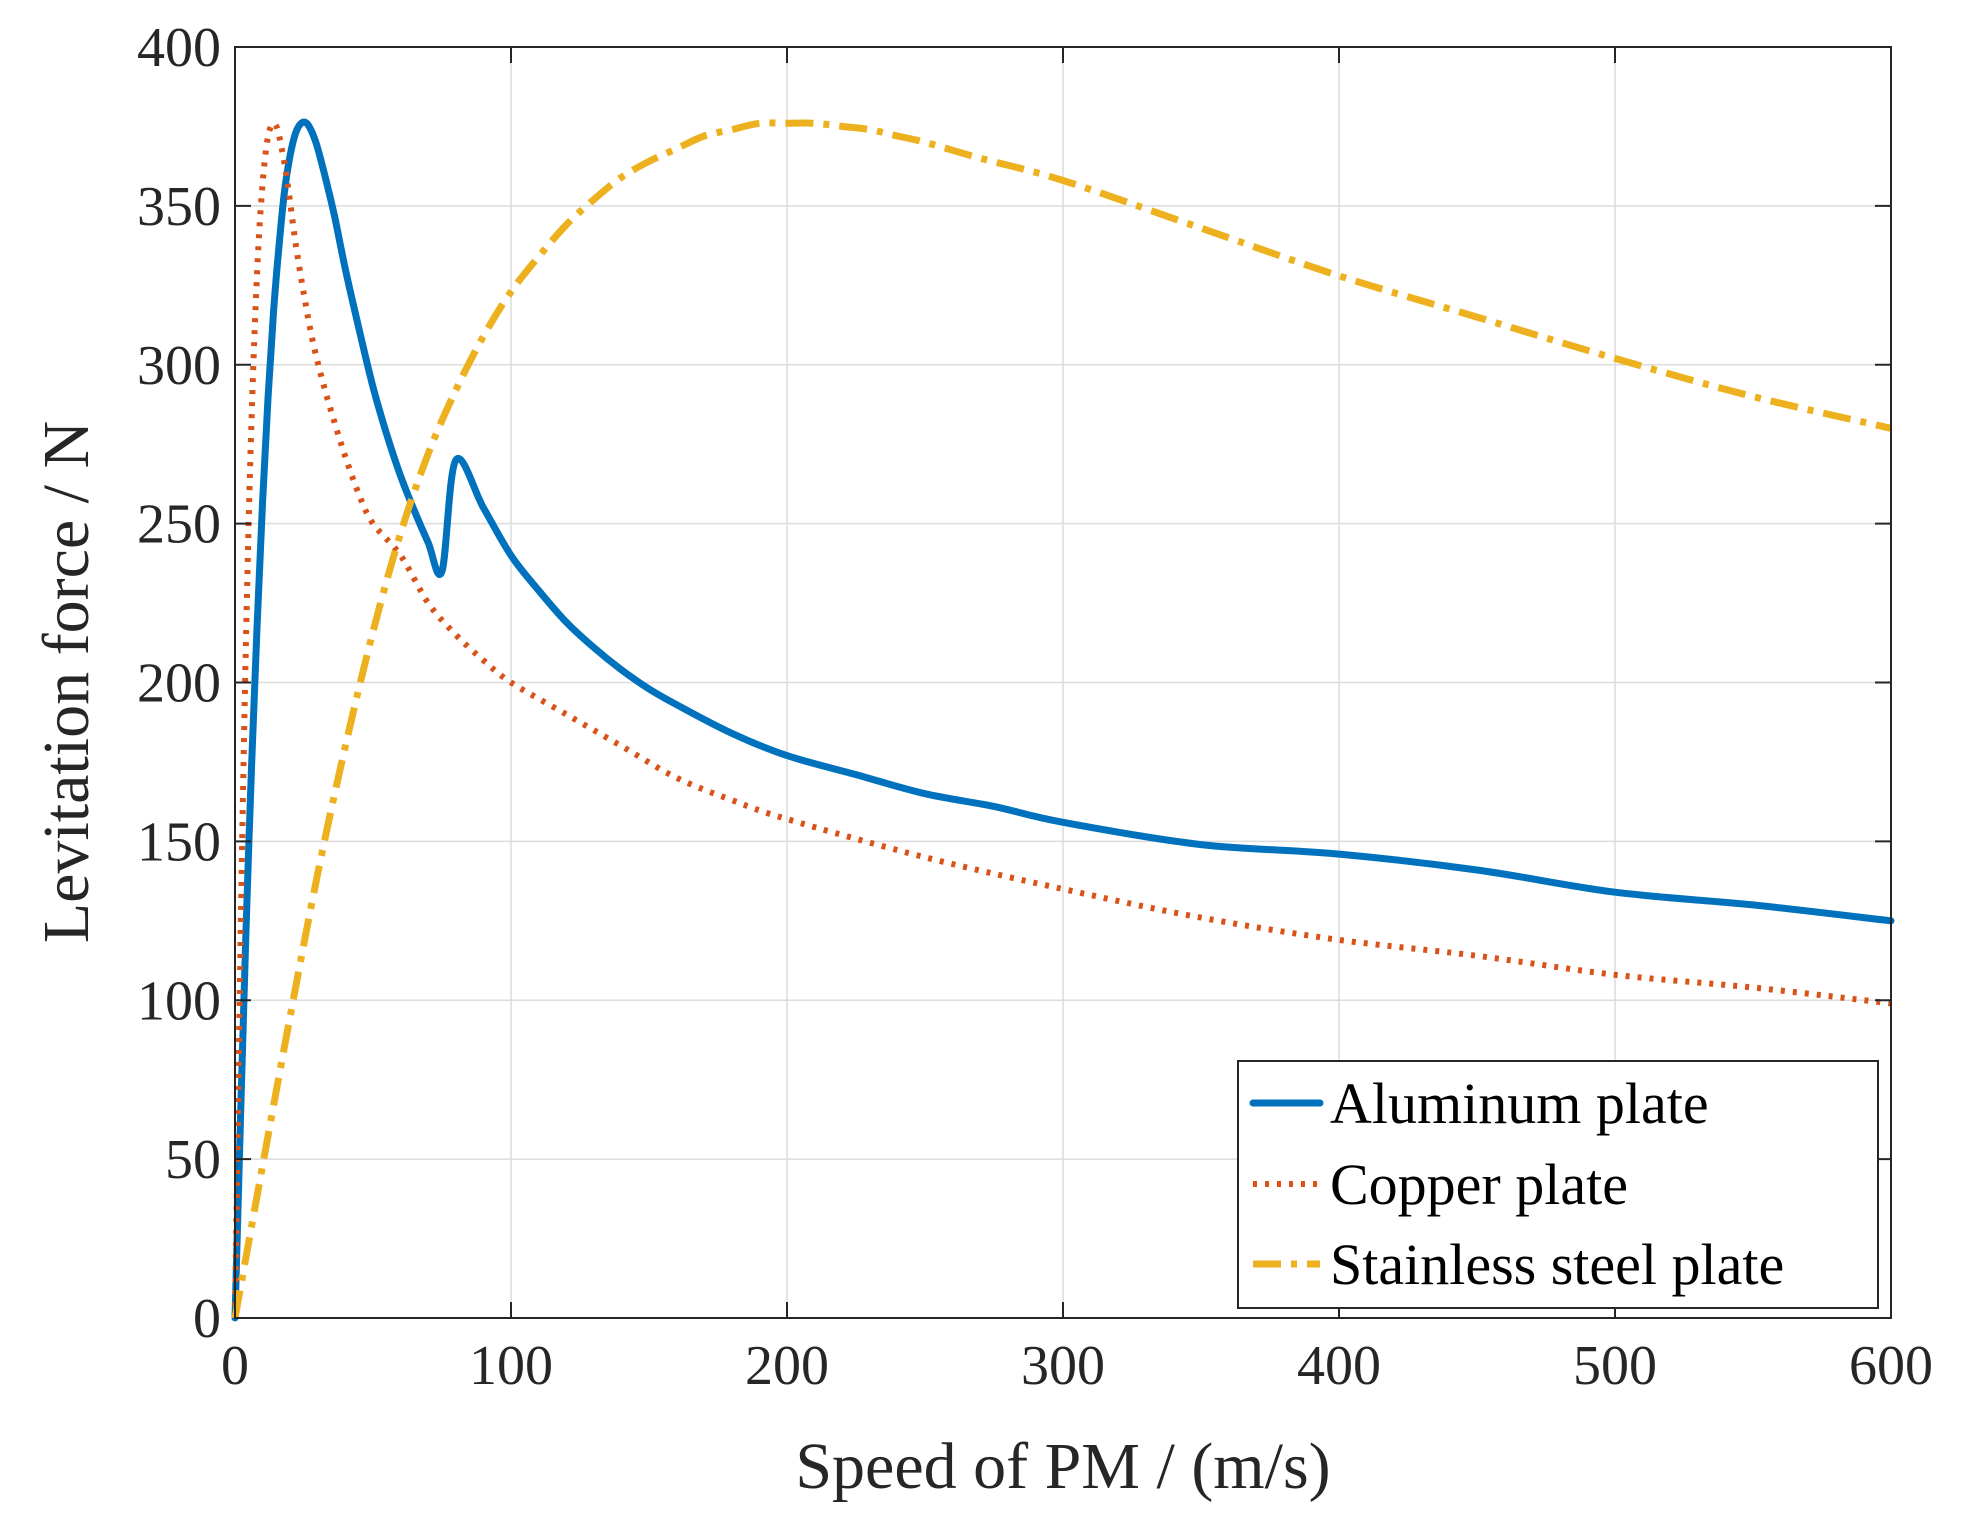  I want to click on y-tick-labels: 0 50 100 150 200 250 300 350 400, so click(179, 683).